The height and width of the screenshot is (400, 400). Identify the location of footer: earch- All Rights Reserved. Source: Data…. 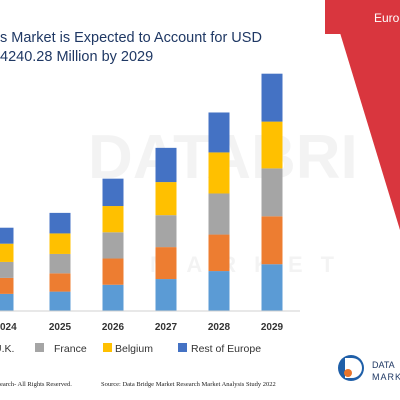
(138, 384).